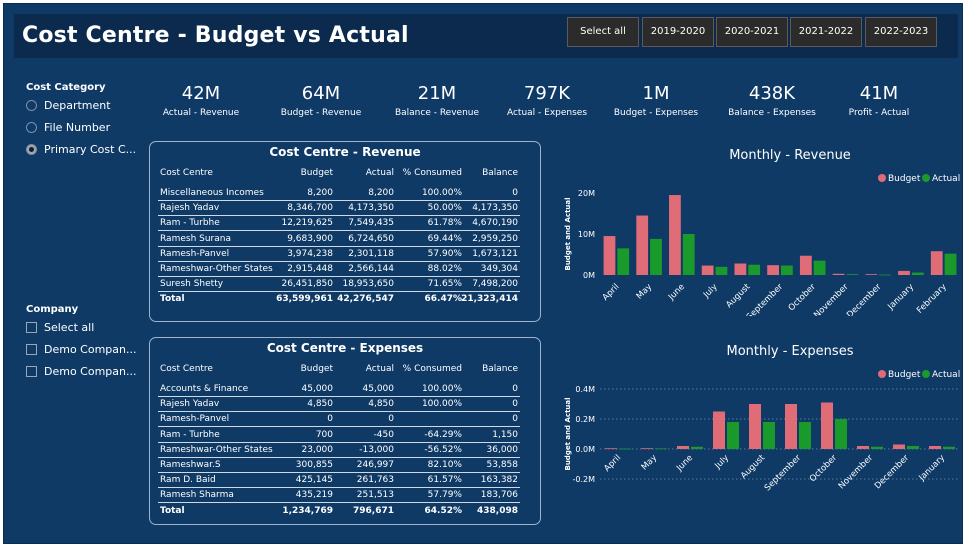 This screenshot has height=547, width=966. What do you see at coordinates (904, 179) in the screenshot?
I see `legend-budget-label: Budget` at bounding box center [904, 179].